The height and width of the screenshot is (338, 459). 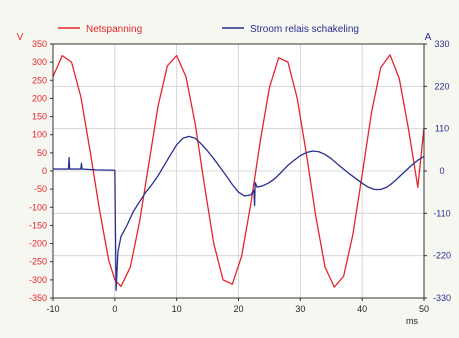 What do you see at coordinates (39, 80) in the screenshot?
I see `y-left-tick-label: 250` at bounding box center [39, 80].